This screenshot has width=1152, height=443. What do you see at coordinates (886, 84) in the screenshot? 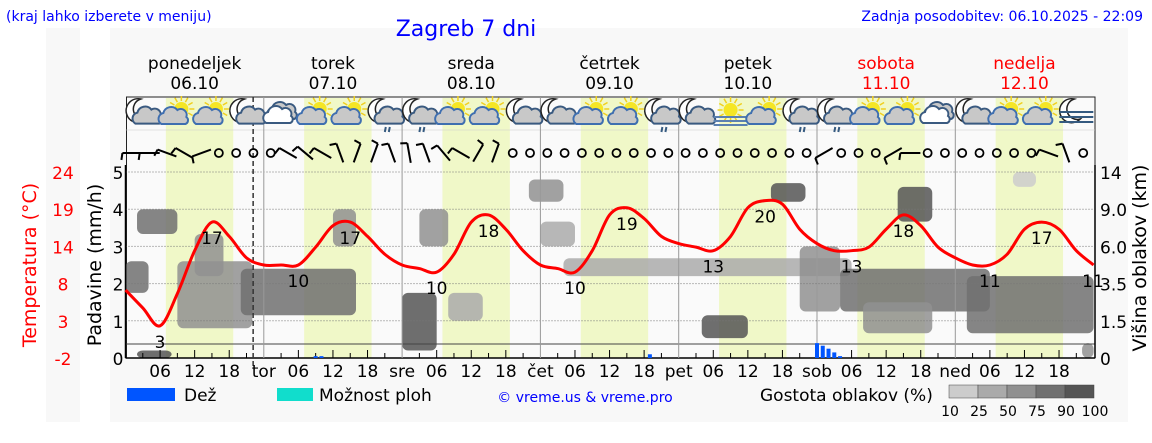
I see `day-date: 11.10` at bounding box center [886, 84].